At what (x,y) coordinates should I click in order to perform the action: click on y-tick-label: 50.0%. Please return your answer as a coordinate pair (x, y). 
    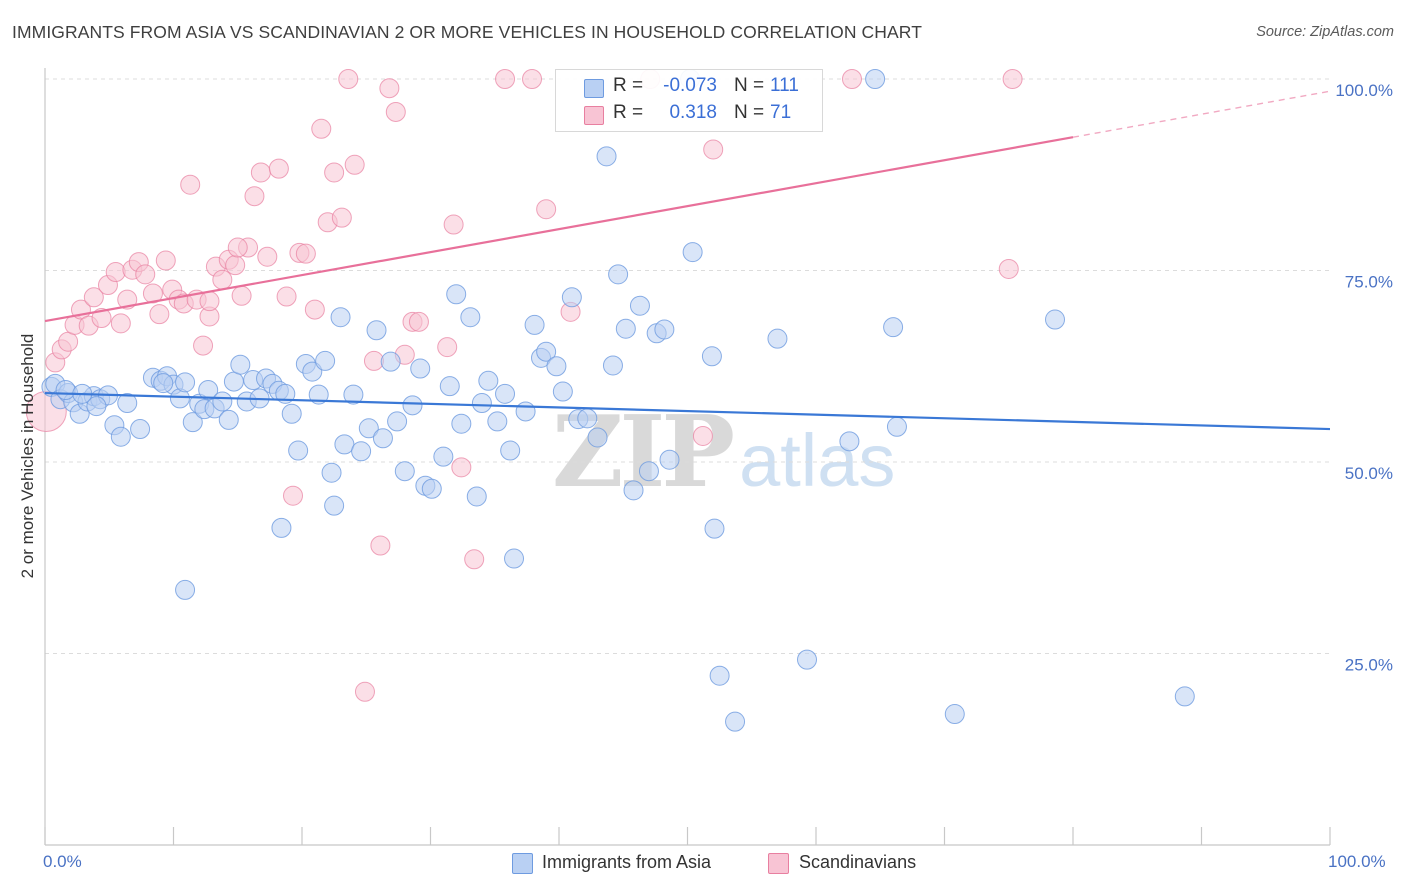
    Looking at the image, I should click on (1369, 473).